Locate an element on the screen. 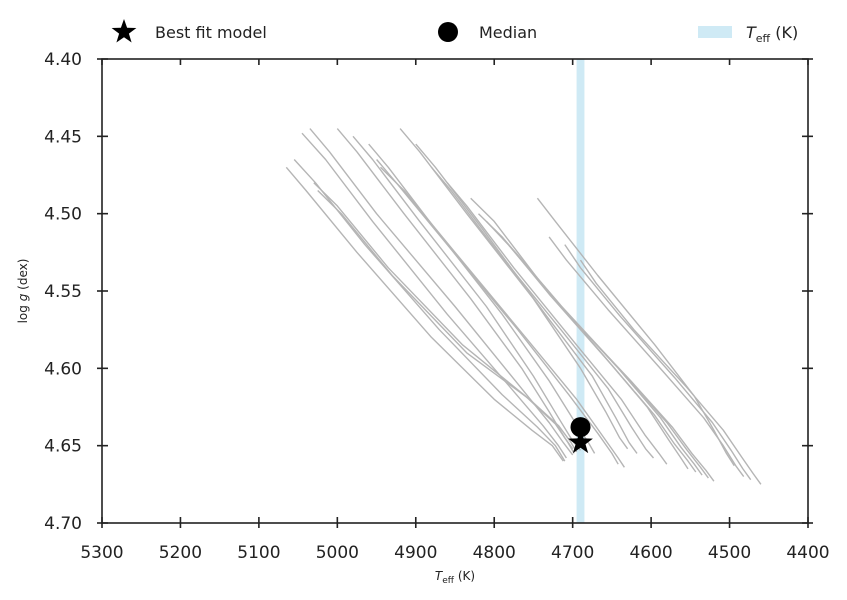  y-tick-label: 4.60 is located at coordinates (63, 369).